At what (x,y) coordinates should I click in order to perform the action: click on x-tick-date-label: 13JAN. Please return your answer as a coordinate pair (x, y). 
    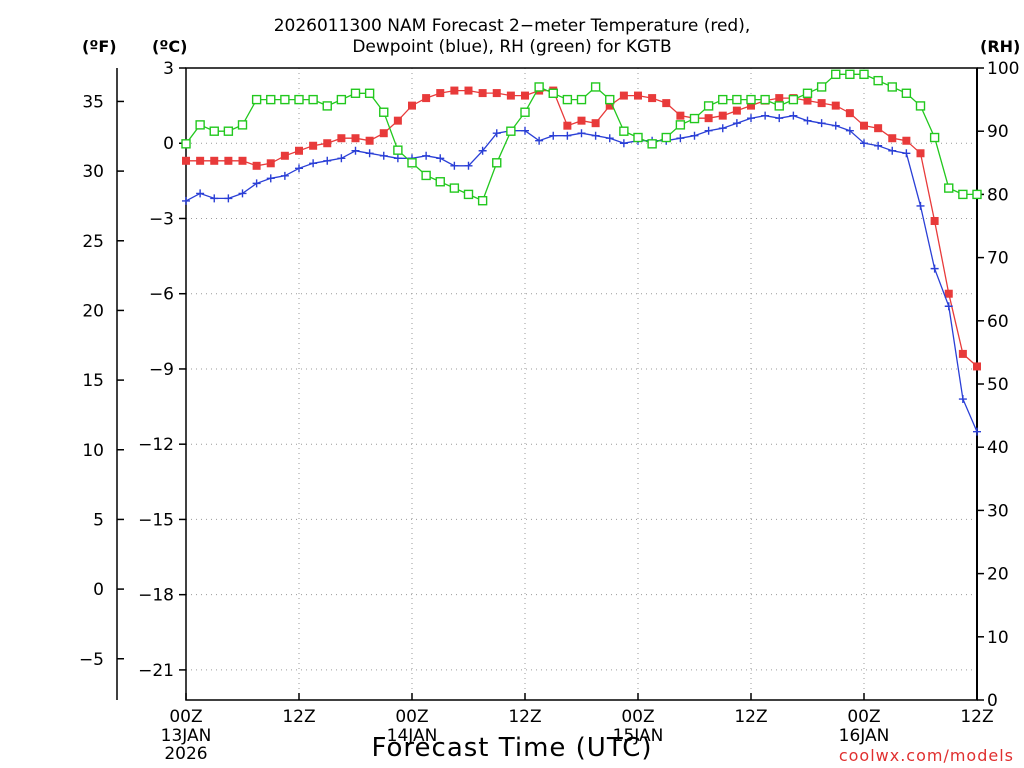
    Looking at the image, I should click on (186, 736).